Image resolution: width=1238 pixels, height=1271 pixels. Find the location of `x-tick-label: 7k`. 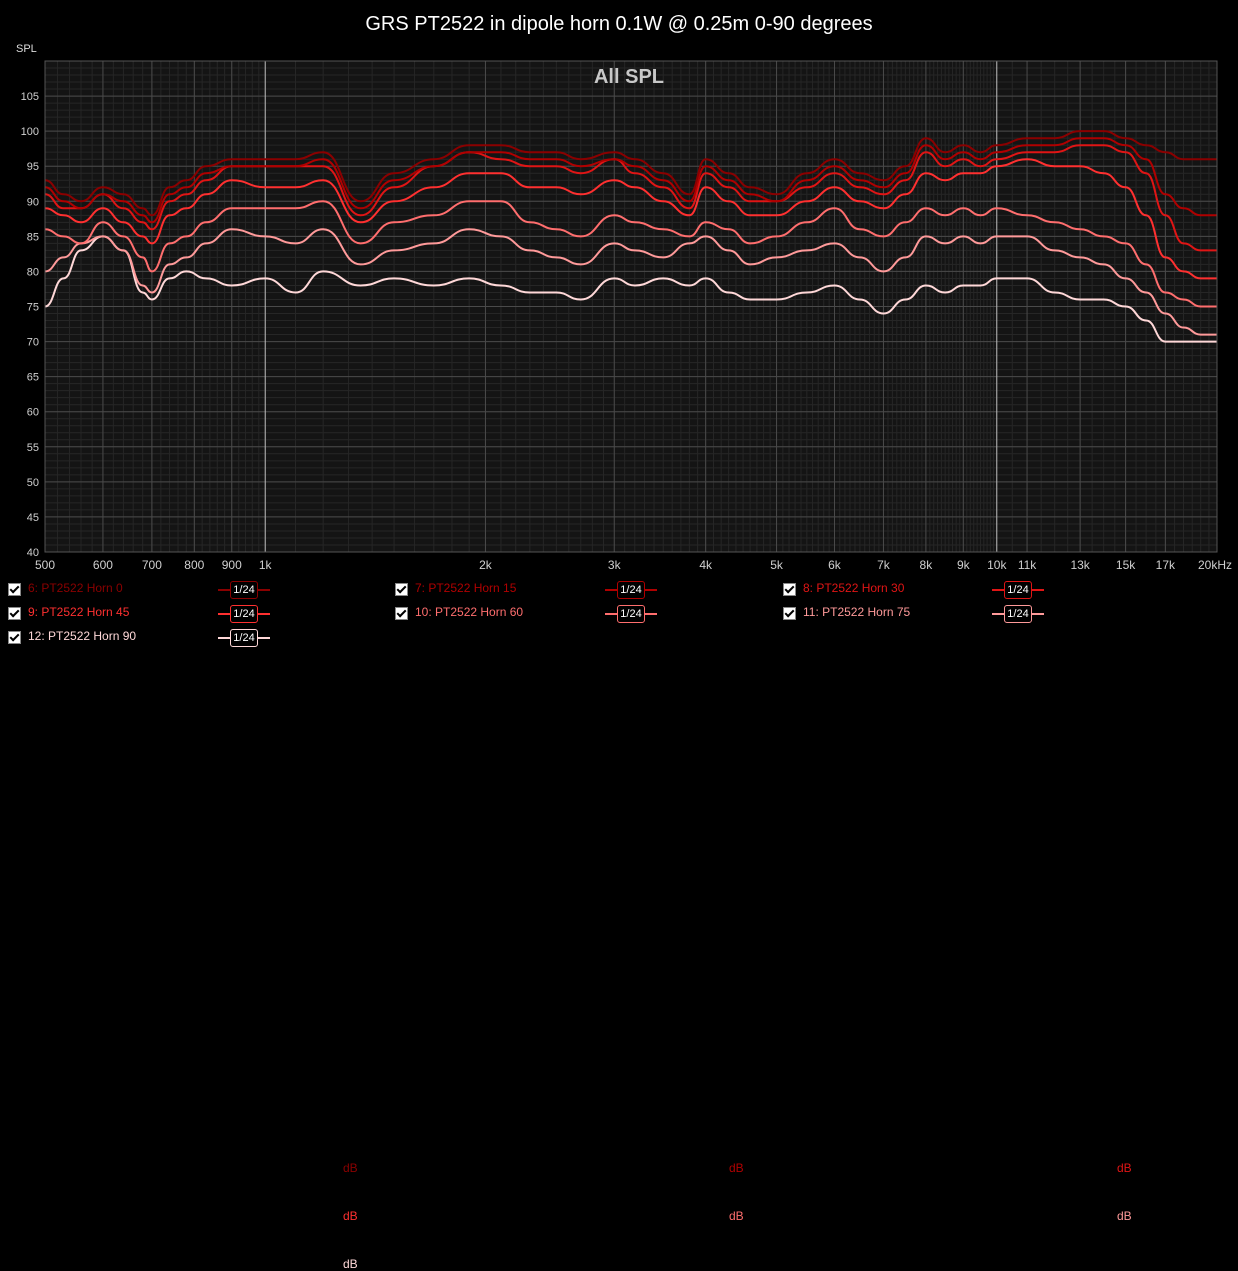

x-tick-label: 7k is located at coordinates (884, 565).